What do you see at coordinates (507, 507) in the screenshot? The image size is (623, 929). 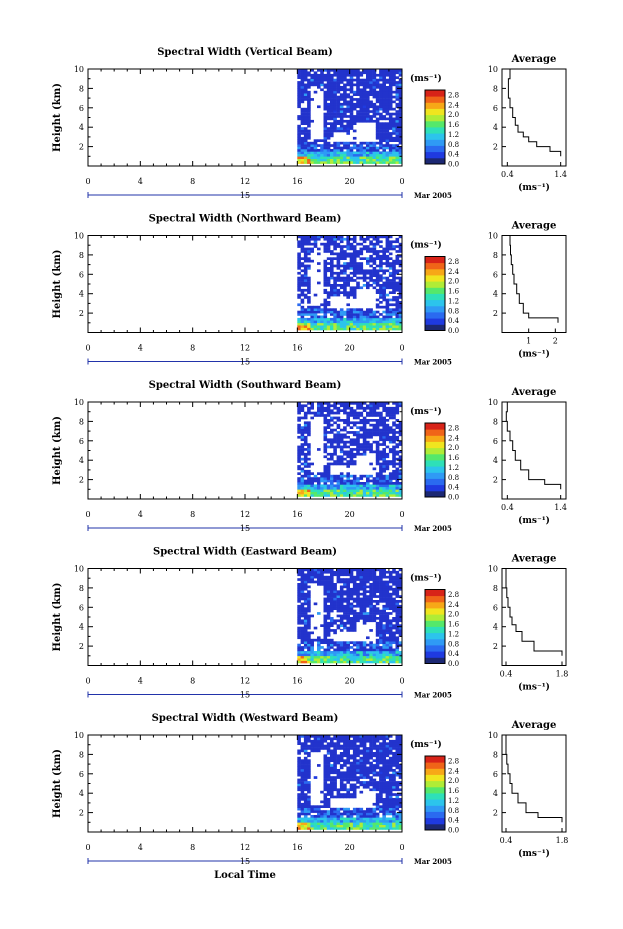 I see `average-x-tick-label: 0.4` at bounding box center [507, 507].